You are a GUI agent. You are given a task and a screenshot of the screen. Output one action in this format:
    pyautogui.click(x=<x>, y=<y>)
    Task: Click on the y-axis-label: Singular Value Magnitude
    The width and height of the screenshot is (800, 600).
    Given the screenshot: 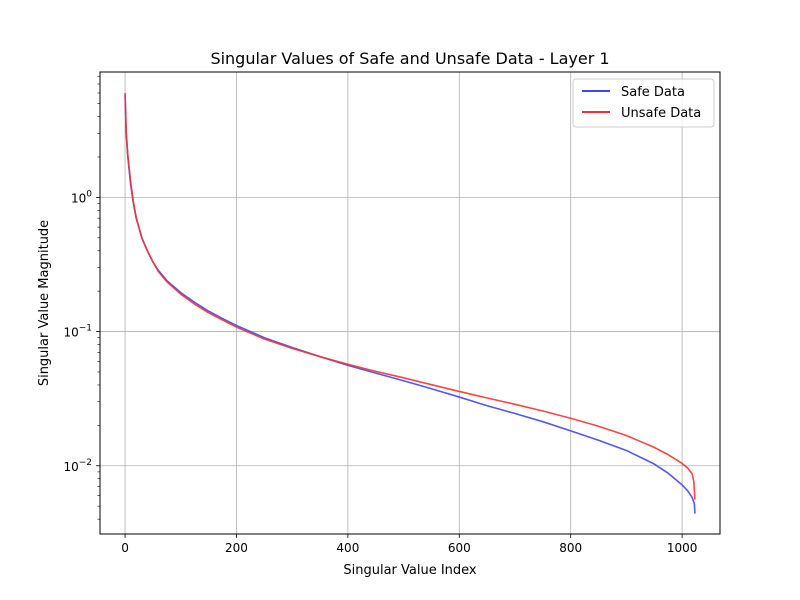 What is the action you would take?
    pyautogui.click(x=44, y=303)
    